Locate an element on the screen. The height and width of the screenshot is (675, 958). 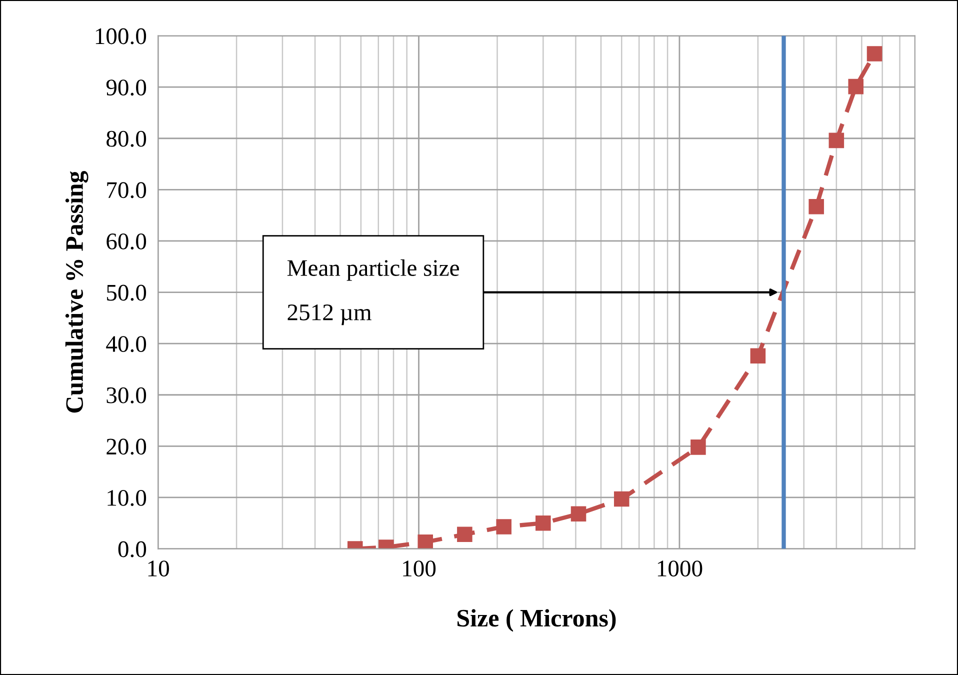
y-axis-title: Cumulative % Passing is located at coordinates (76, 291).